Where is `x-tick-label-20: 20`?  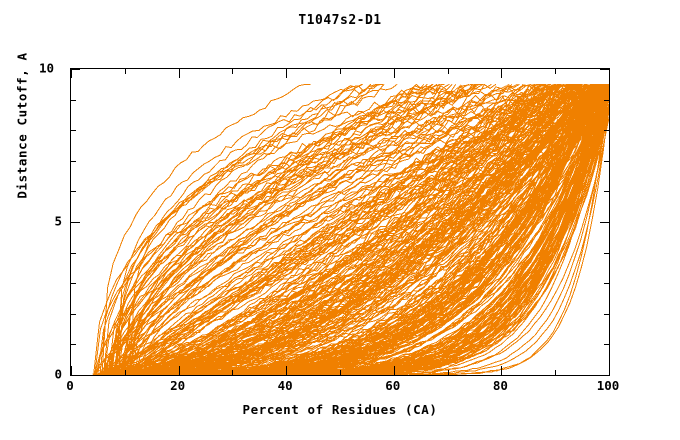 x-tick-label-20: 20 is located at coordinates (178, 385).